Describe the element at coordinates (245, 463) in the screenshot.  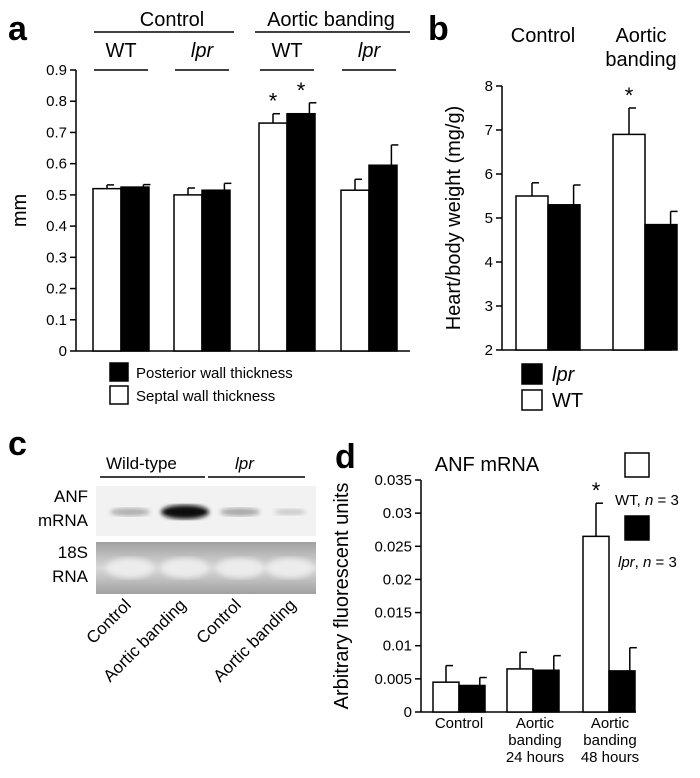
I see `blot-group-label-lpr: lpr` at that location.